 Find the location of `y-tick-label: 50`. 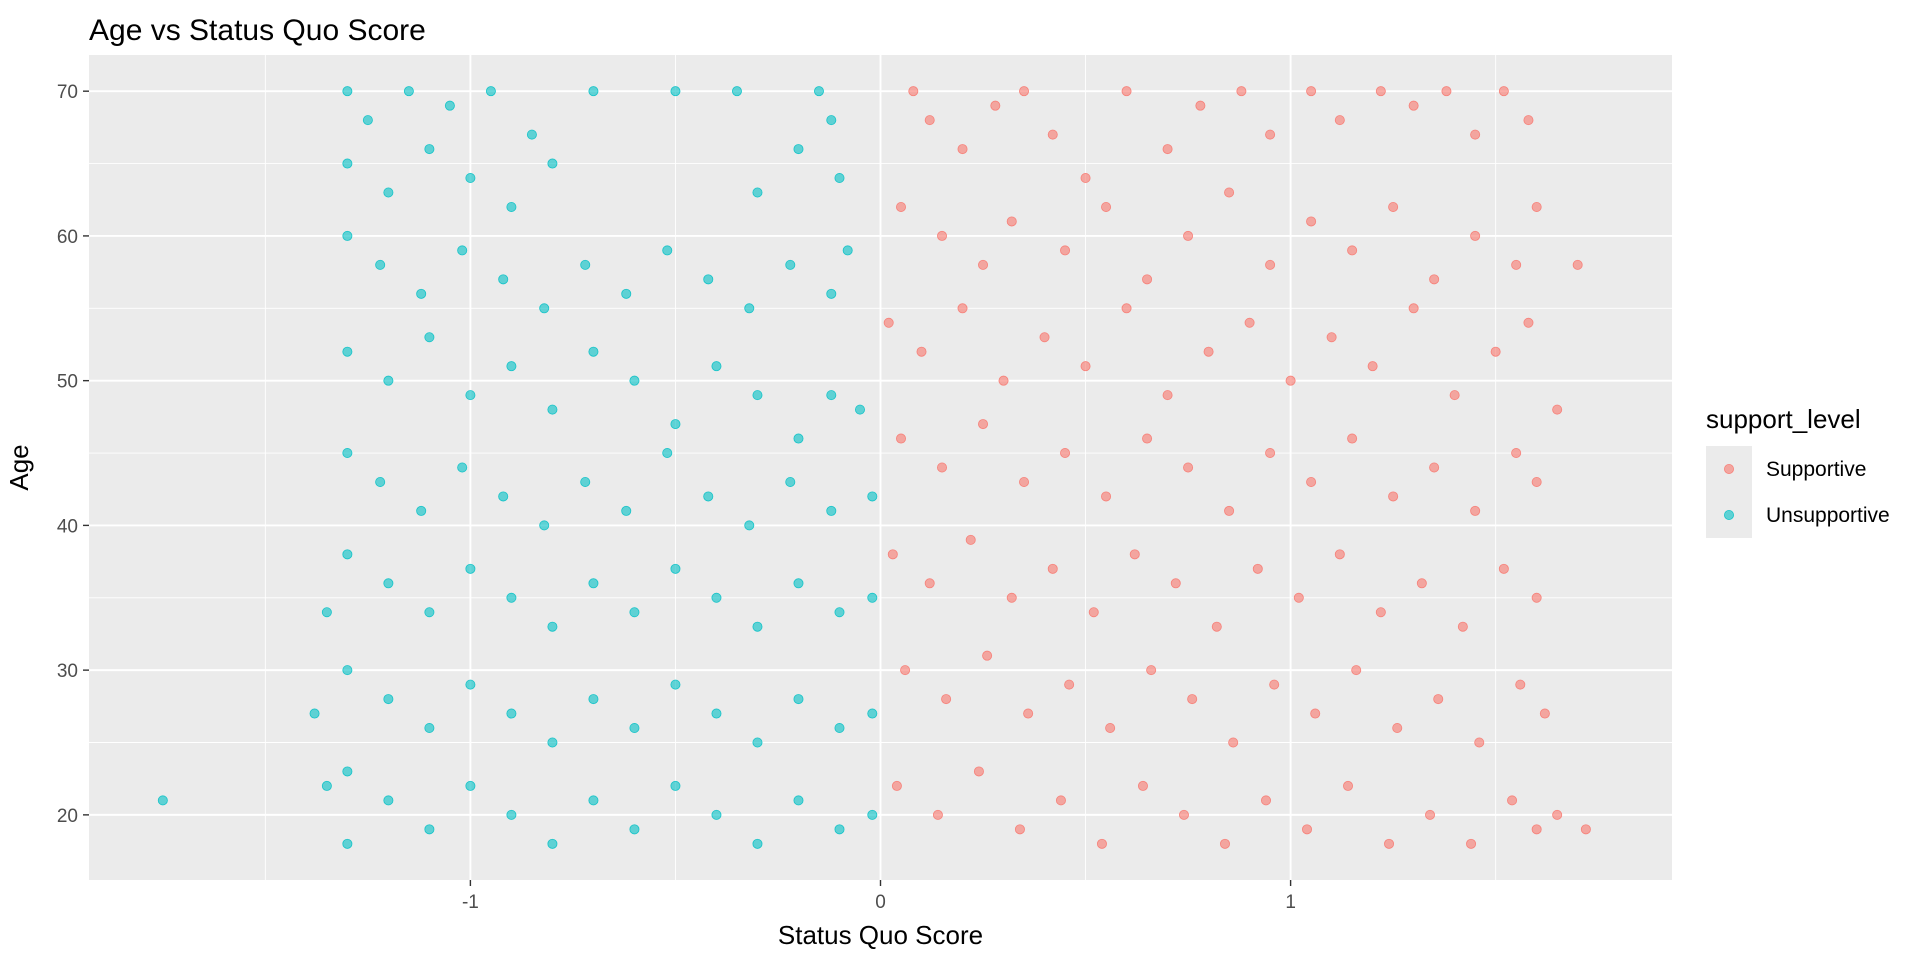

y-tick-label: 50 is located at coordinates (67, 382).